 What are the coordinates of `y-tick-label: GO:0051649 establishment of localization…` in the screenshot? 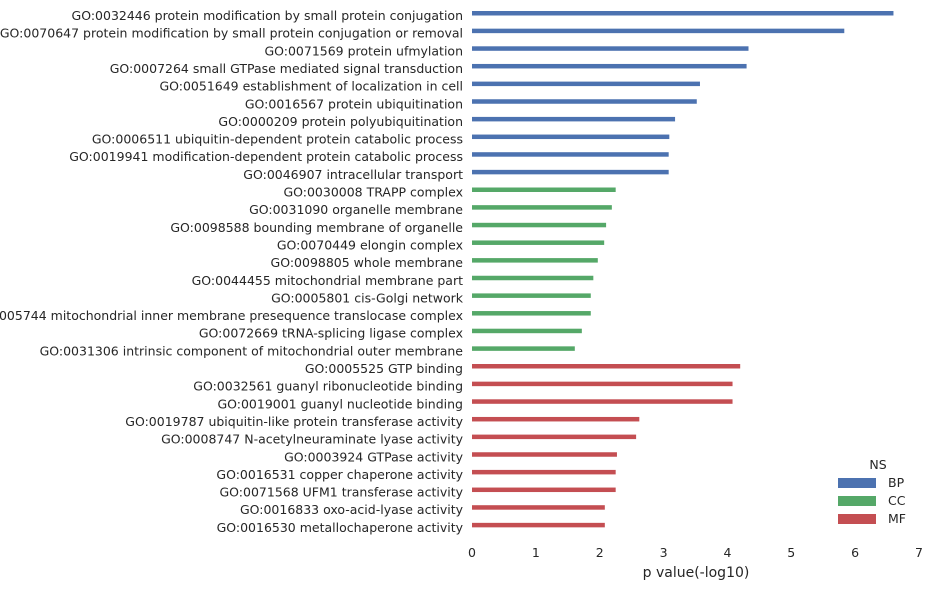 It's located at (311, 86).